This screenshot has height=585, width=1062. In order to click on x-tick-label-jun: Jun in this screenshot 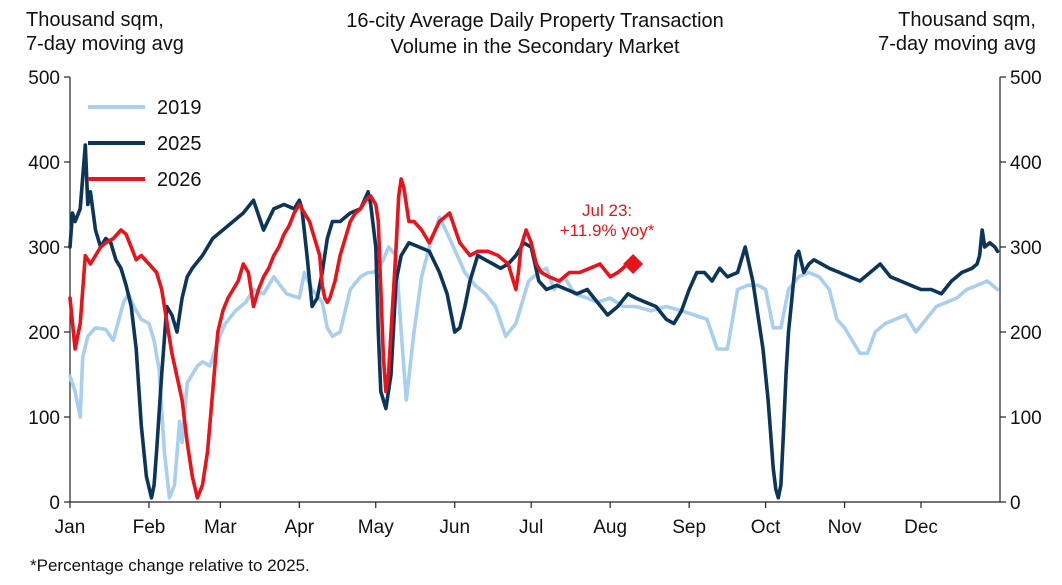, I will do `click(454, 527)`.